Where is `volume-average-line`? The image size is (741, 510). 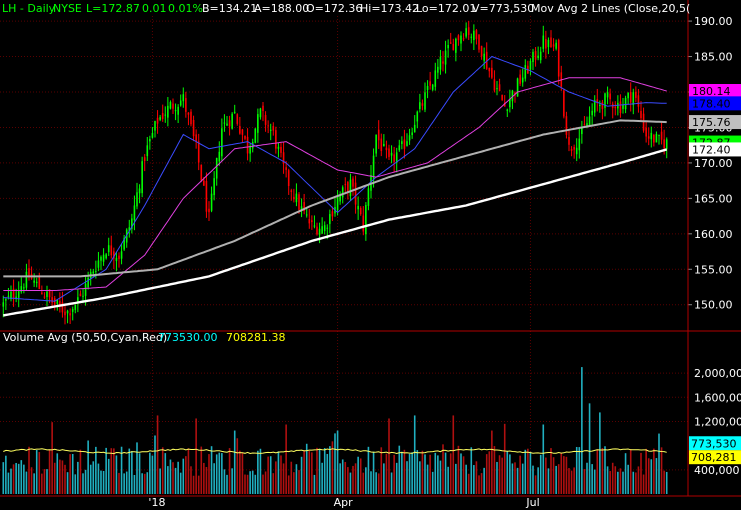 volume-average-line is located at coordinates (335, 451).